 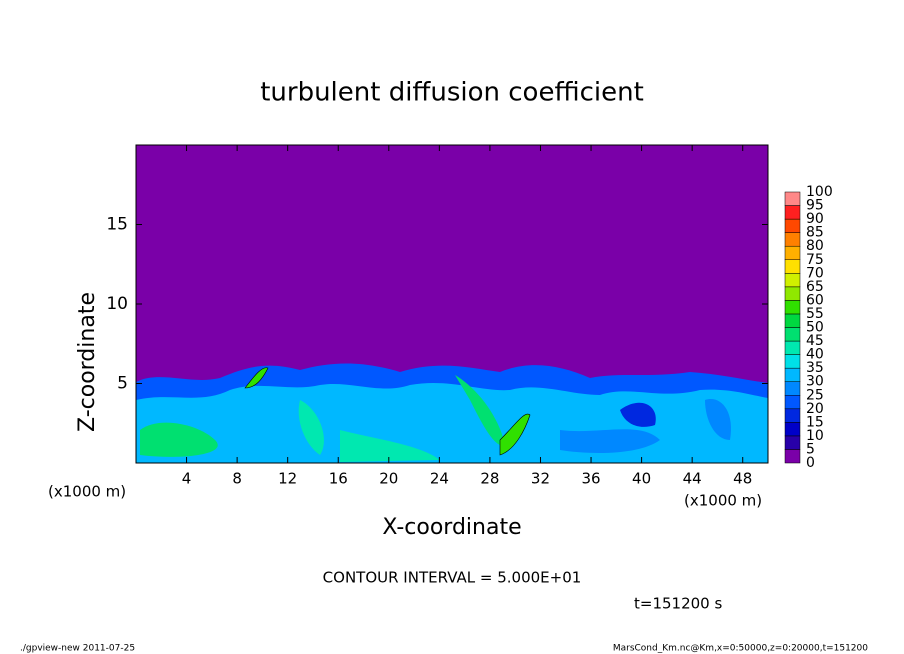 I want to click on colorbar-label: 15, so click(x=815, y=422).